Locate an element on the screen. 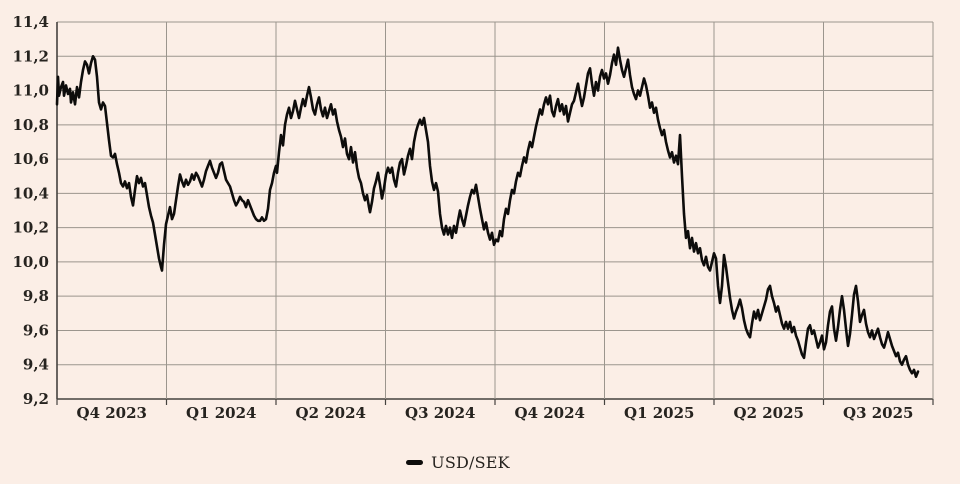 The width and height of the screenshot is (960, 484). legend-line-swatch is located at coordinates (415, 462).